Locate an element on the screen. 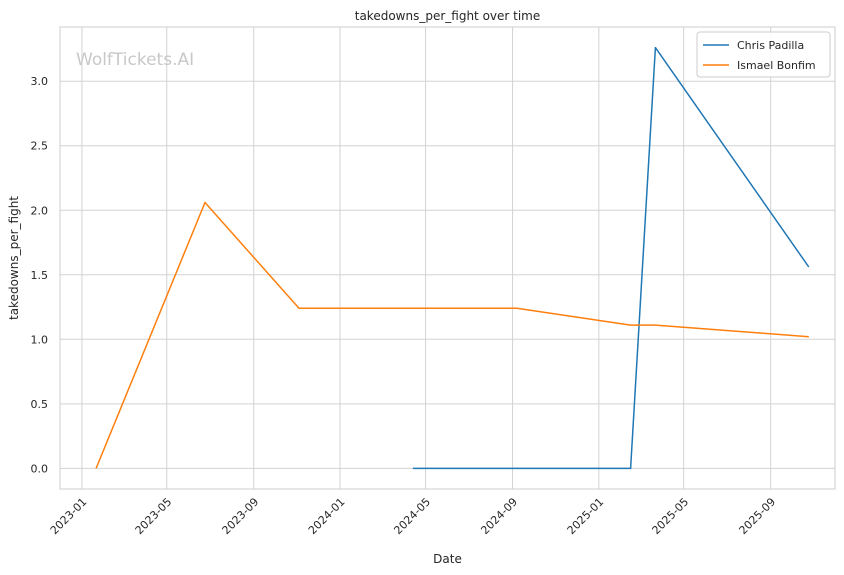 The width and height of the screenshot is (844, 575). x-tick-label: 2025-09 is located at coordinates (758, 516).